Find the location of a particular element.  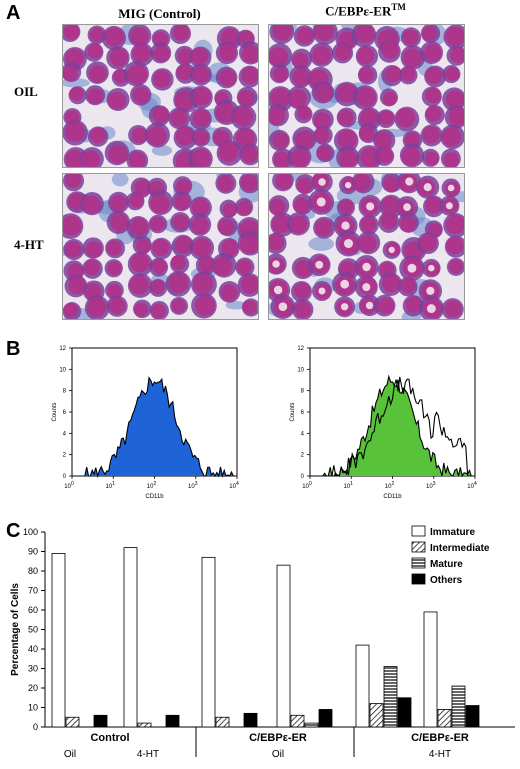

panel-a-letter: A is located at coordinates (13, 13).